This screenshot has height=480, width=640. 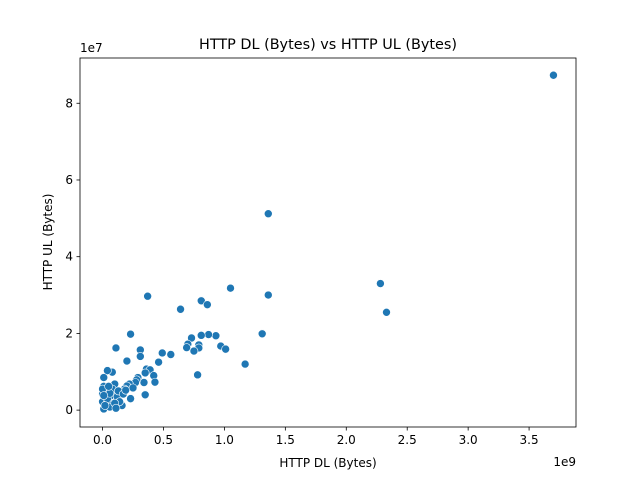 I want to click on y-axis-ticks: 0 2 4 6 8, so click(x=72, y=256).